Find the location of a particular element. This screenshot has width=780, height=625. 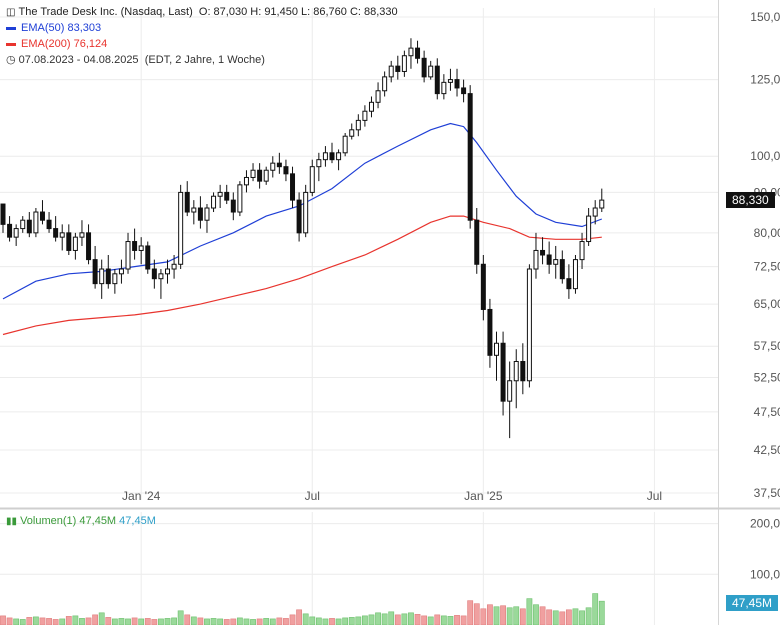

volume-series is located at coordinates (302, 609).